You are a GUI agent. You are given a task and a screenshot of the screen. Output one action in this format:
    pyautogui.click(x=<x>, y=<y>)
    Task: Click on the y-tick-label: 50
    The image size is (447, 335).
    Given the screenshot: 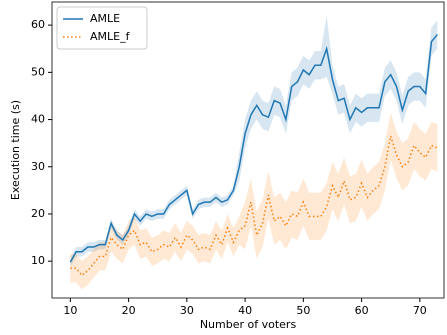 What is the action you would take?
    pyautogui.click(x=38, y=71)
    